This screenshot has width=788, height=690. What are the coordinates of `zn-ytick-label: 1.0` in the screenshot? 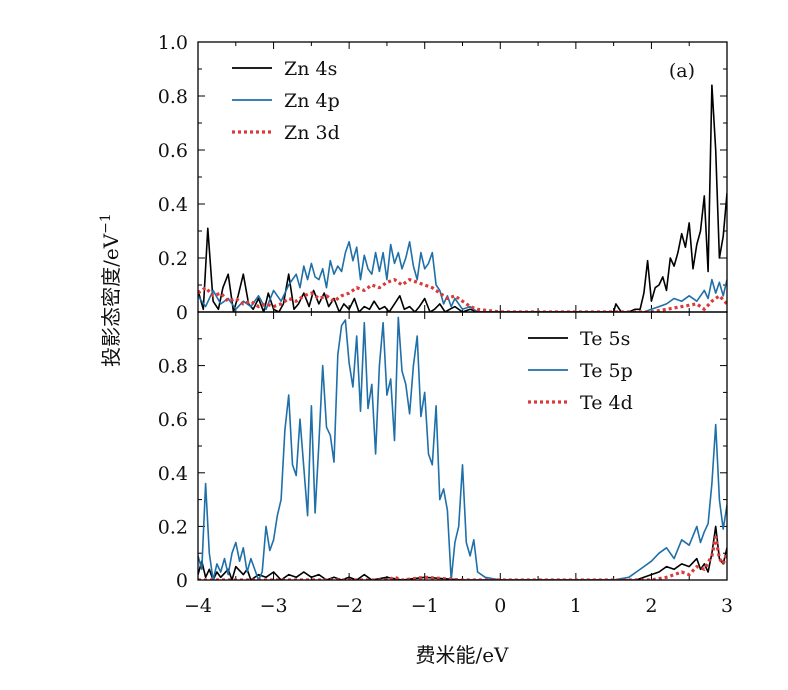 It's located at (173, 43).